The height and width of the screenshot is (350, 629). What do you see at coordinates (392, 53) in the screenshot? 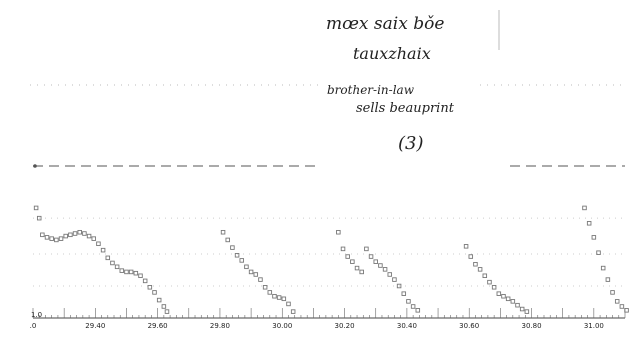
I see `note-line-2: tauxzhaix` at bounding box center [392, 53].